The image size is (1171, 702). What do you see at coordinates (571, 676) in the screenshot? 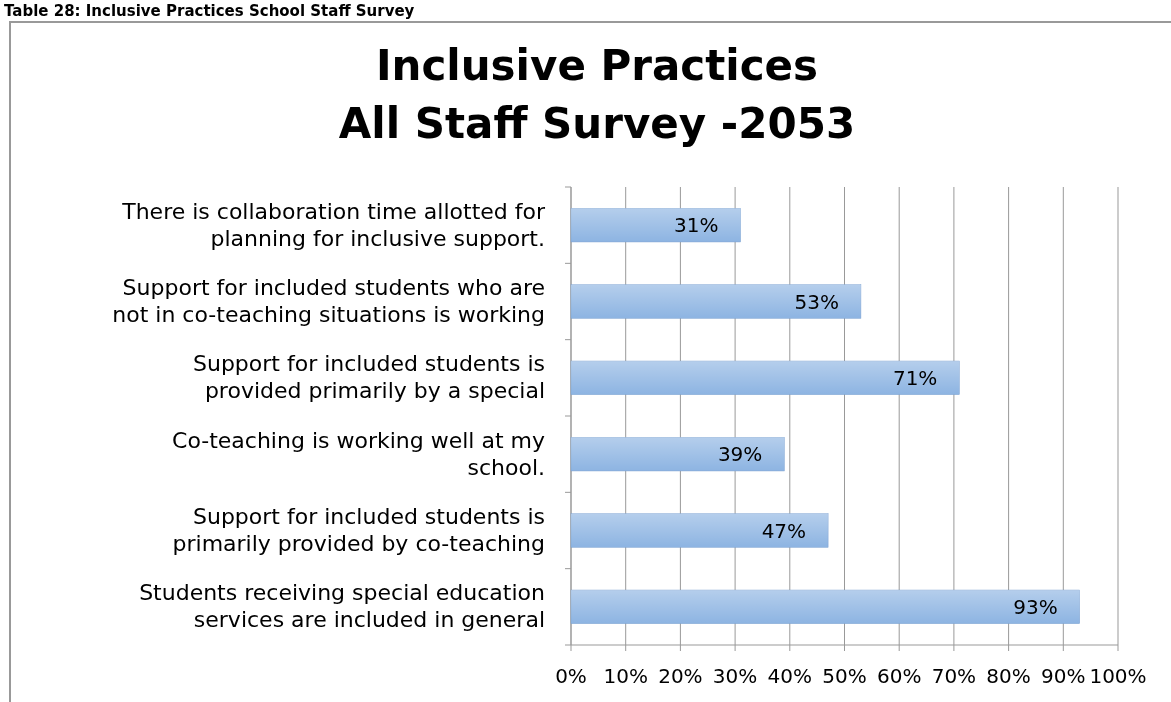
I see `x-tick-label: 0%` at bounding box center [571, 676].